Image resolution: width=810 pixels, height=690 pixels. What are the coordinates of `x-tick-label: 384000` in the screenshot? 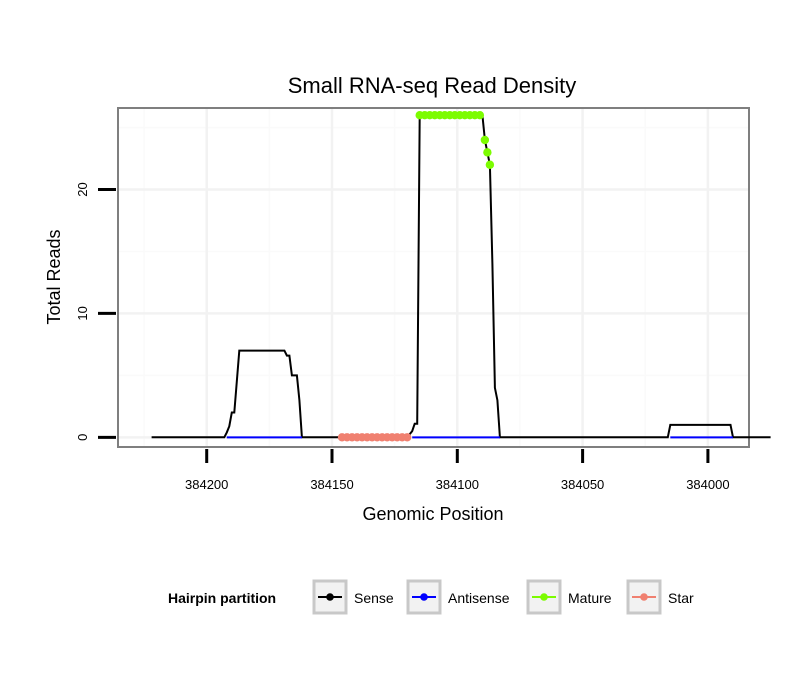 It's located at (707, 484).